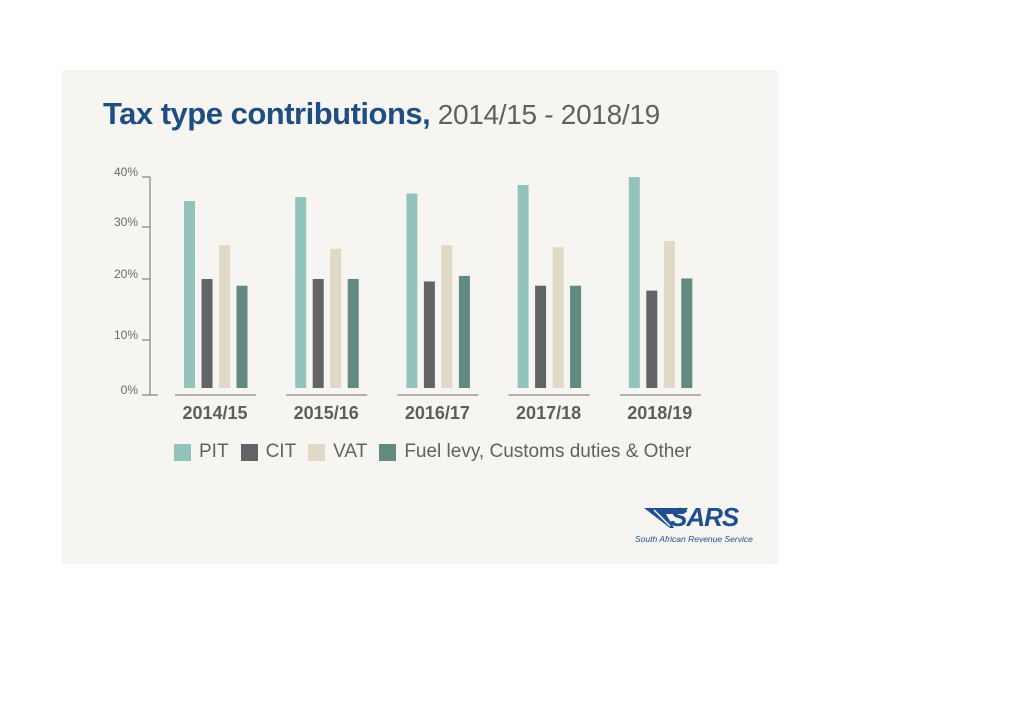  Describe the element at coordinates (548, 413) in the screenshot. I see `x-tick-label: 2017/18` at that location.